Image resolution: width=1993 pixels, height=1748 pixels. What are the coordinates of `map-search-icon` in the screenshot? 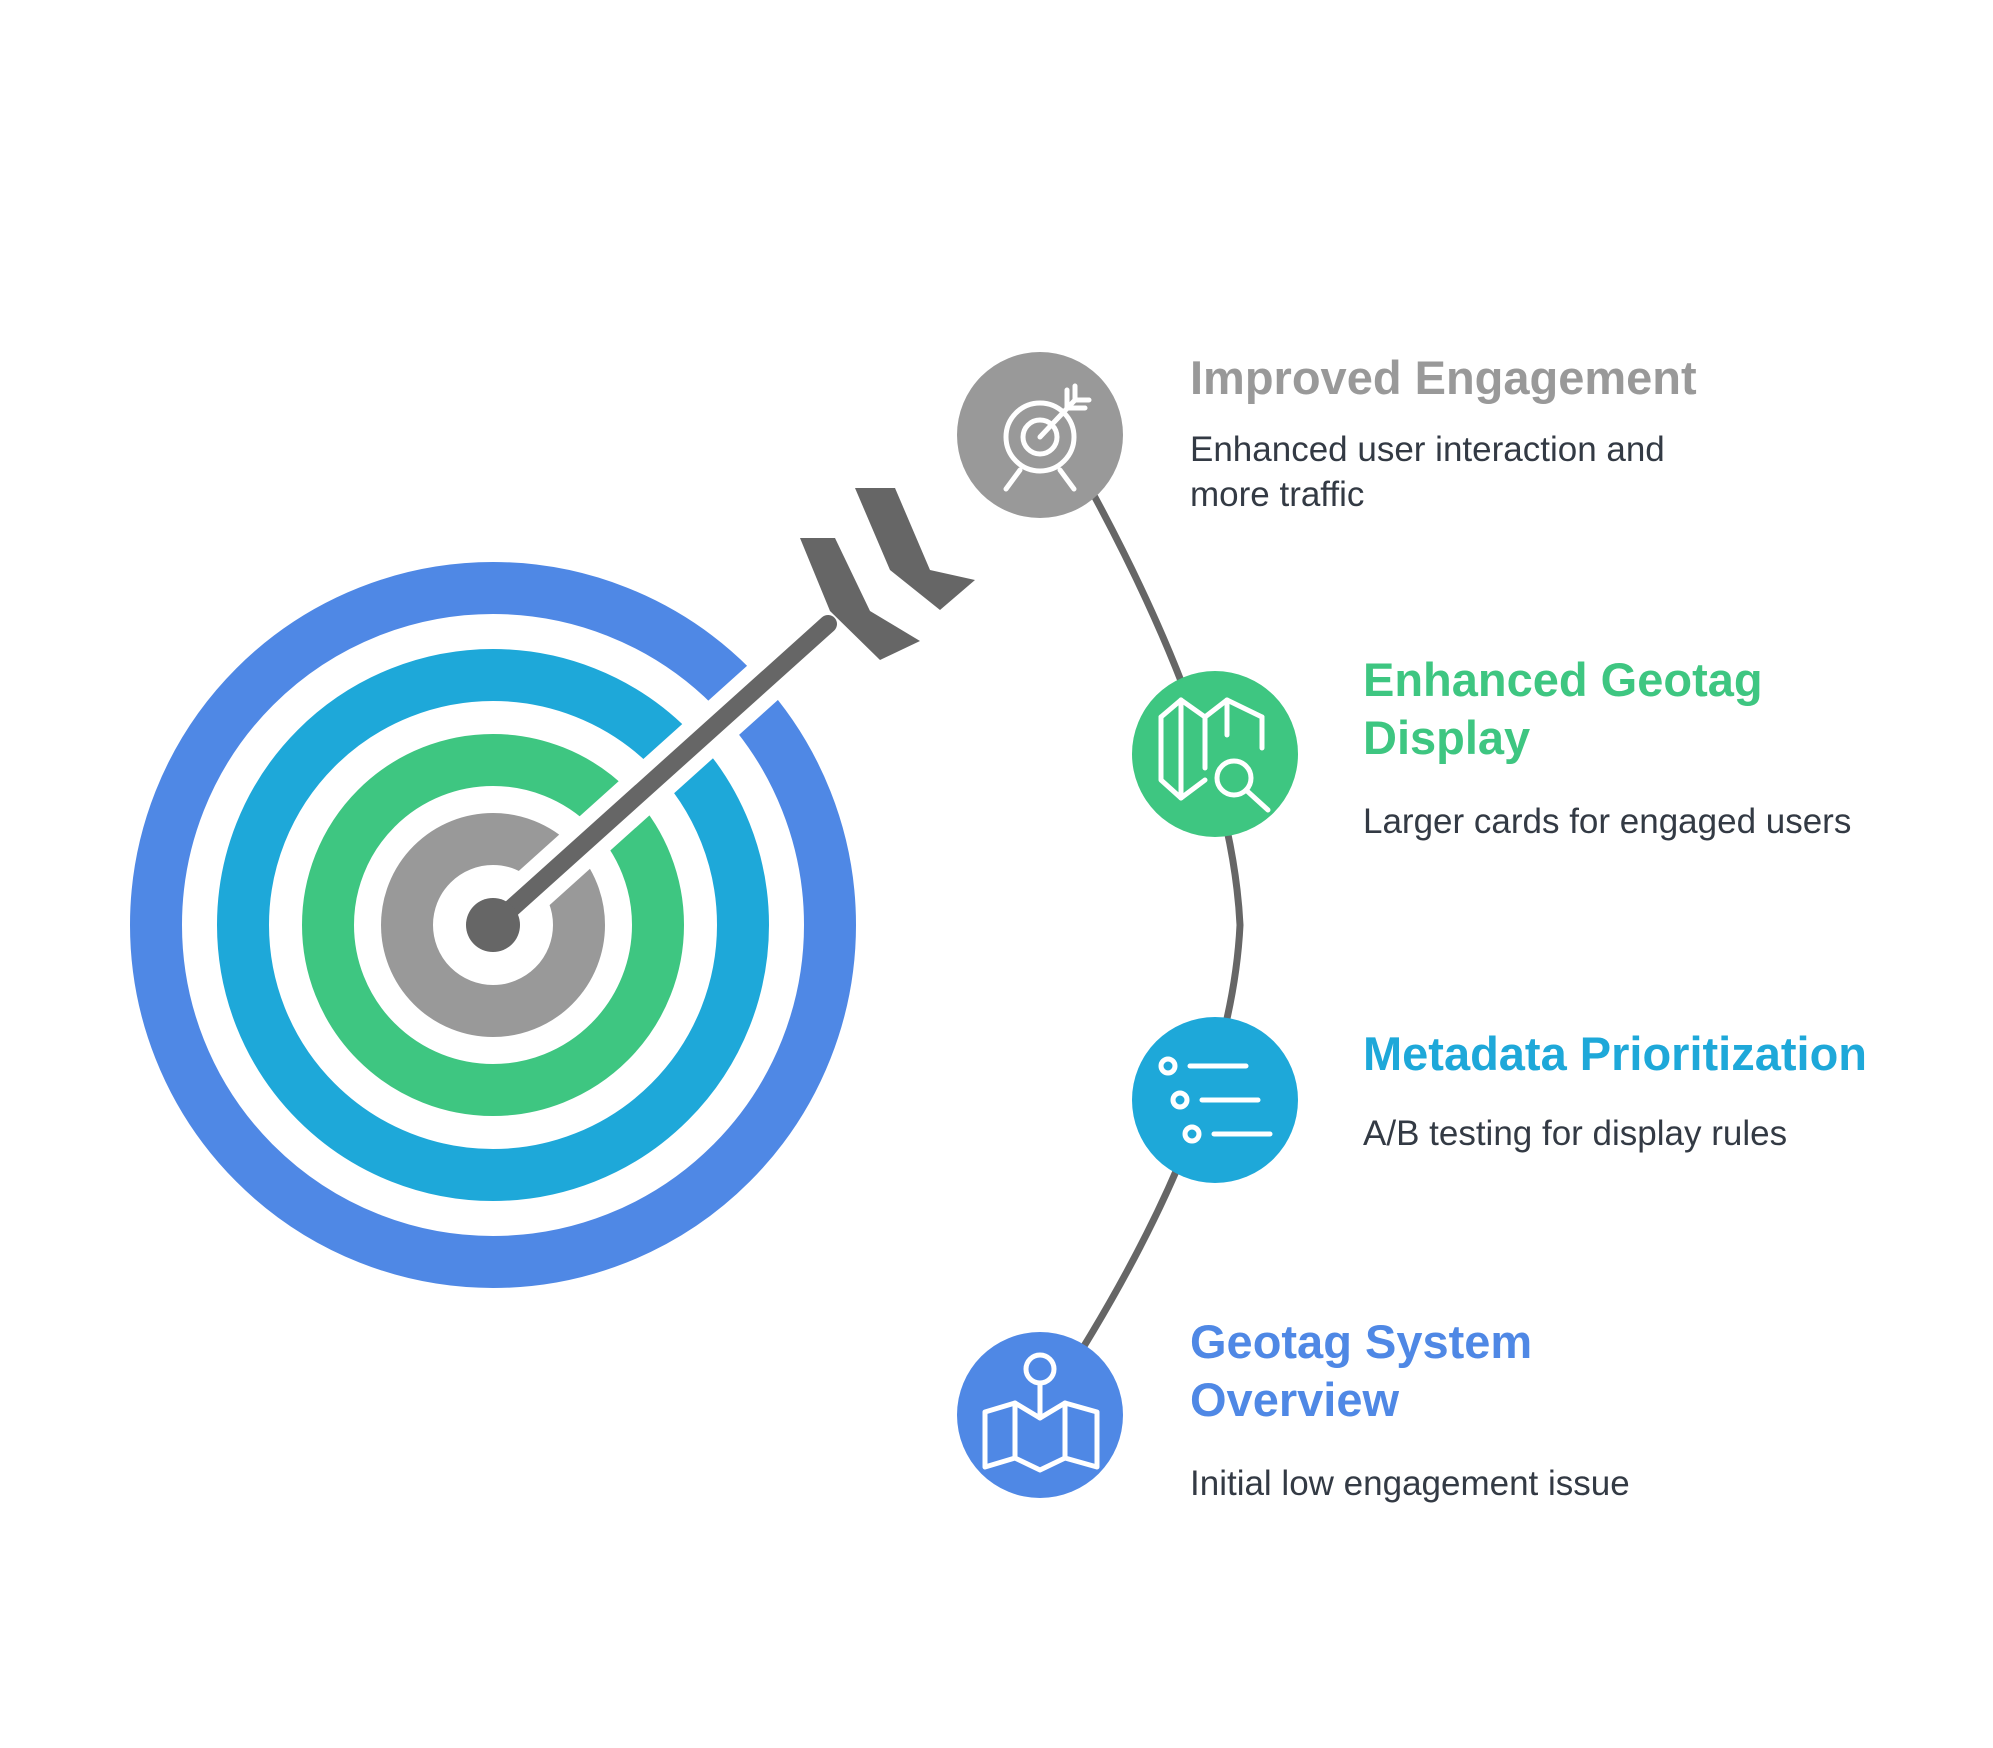 It's located at (1214, 755).